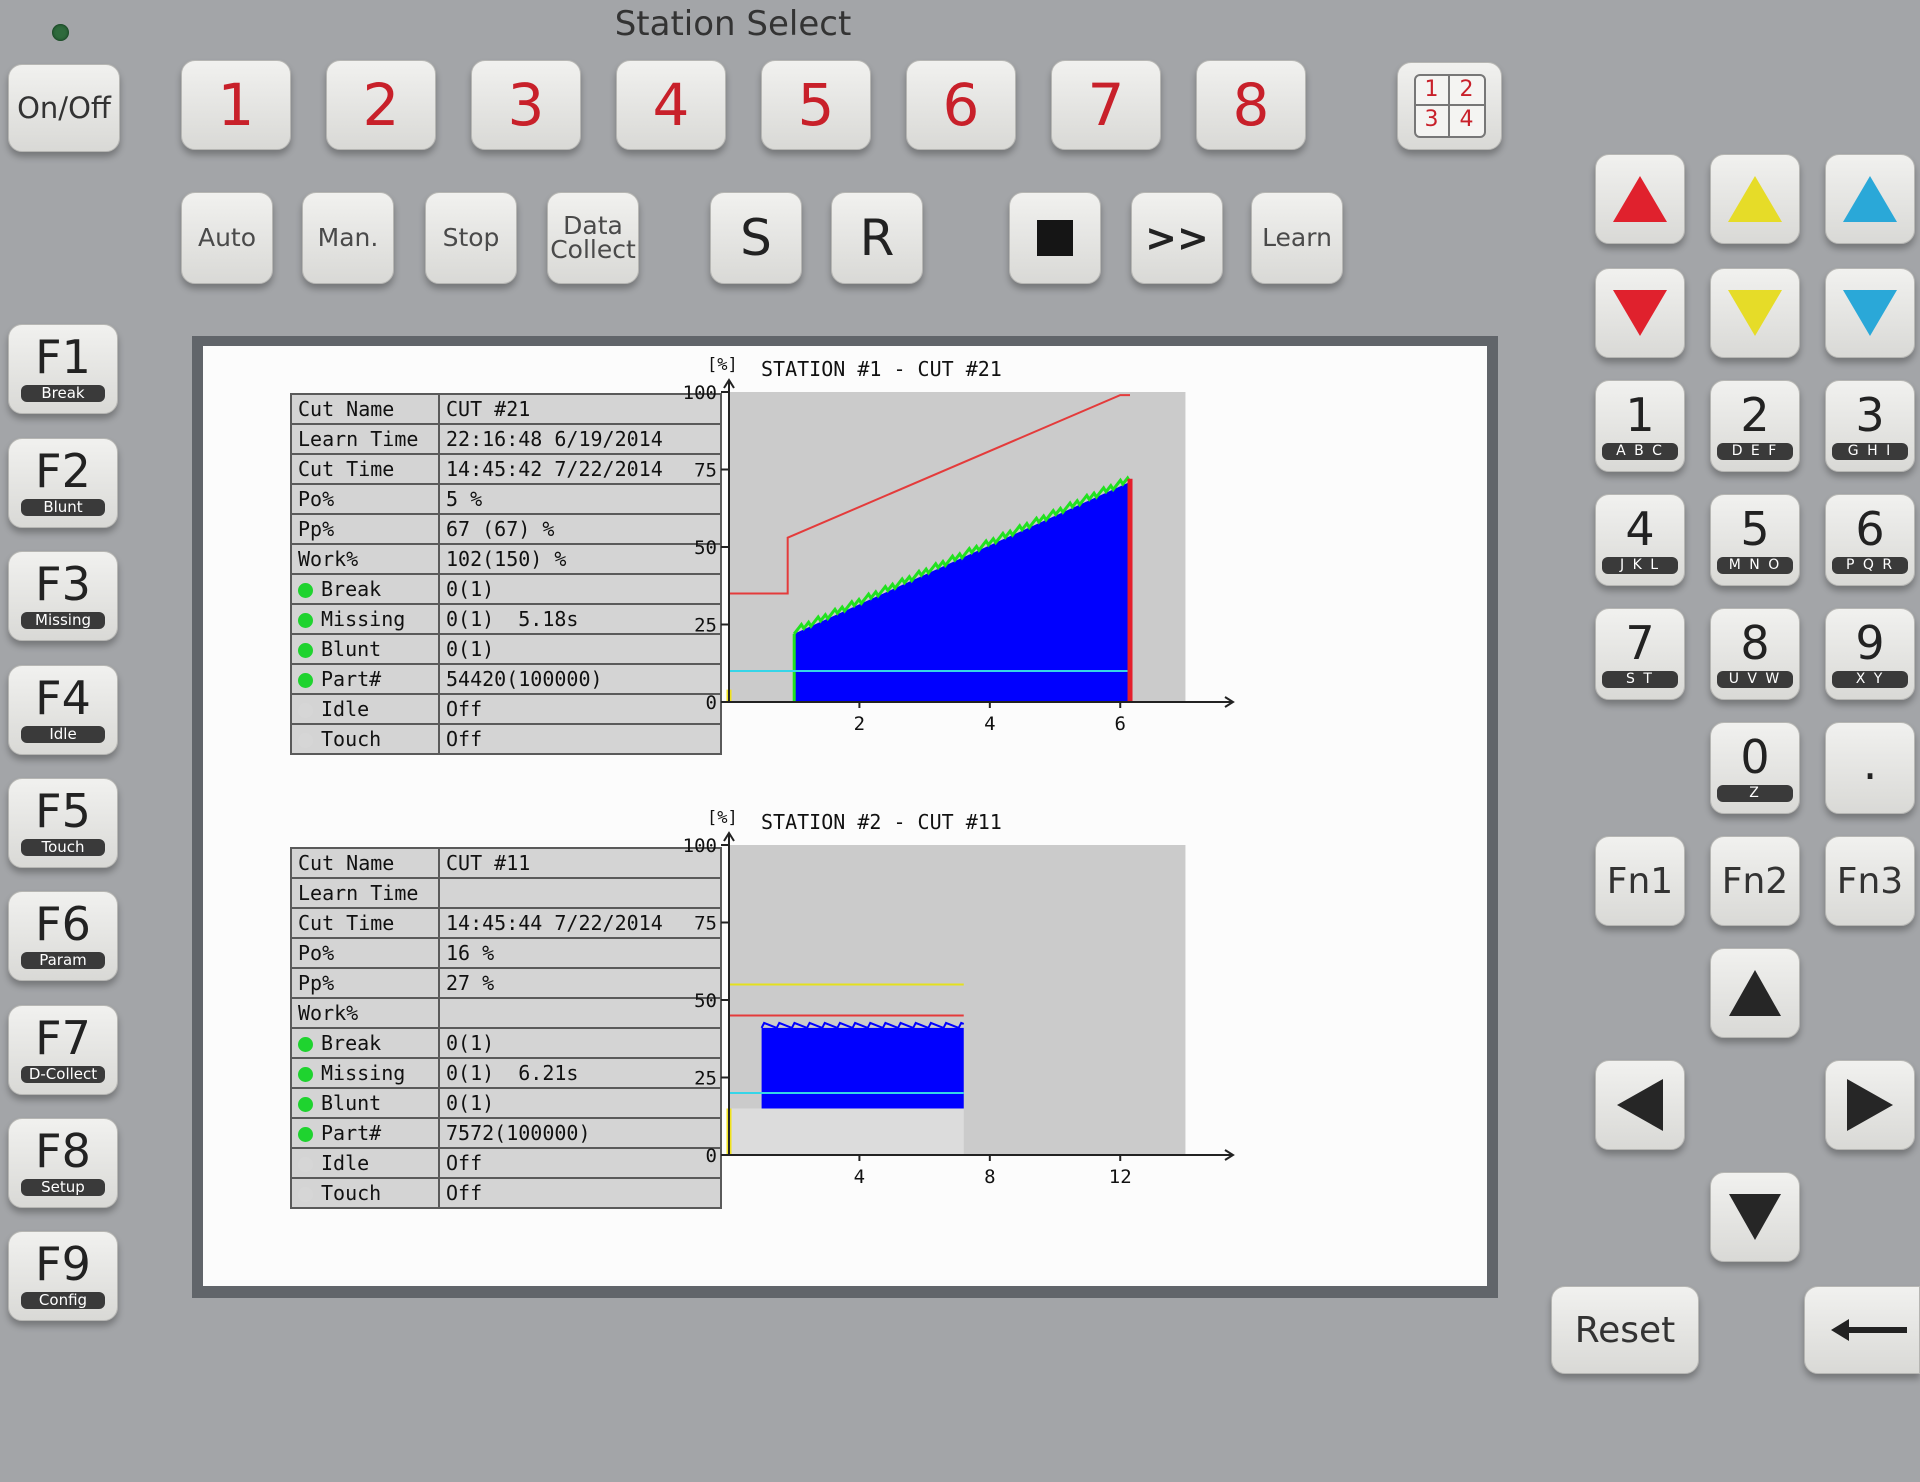  I want to click on station1-row-key: Po%, so click(365, 499).